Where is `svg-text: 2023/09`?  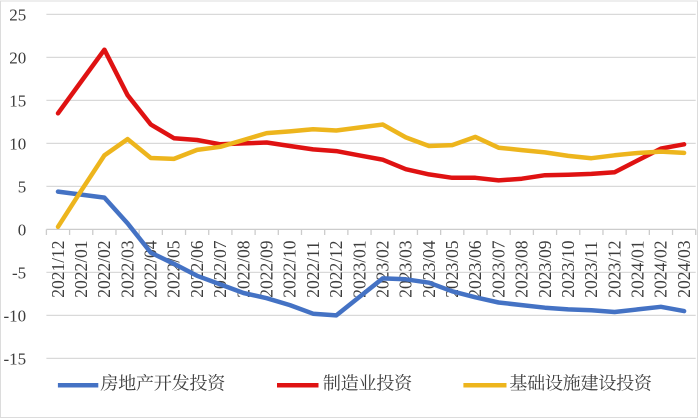 svg-text: 2023/09 is located at coordinates (545, 269).